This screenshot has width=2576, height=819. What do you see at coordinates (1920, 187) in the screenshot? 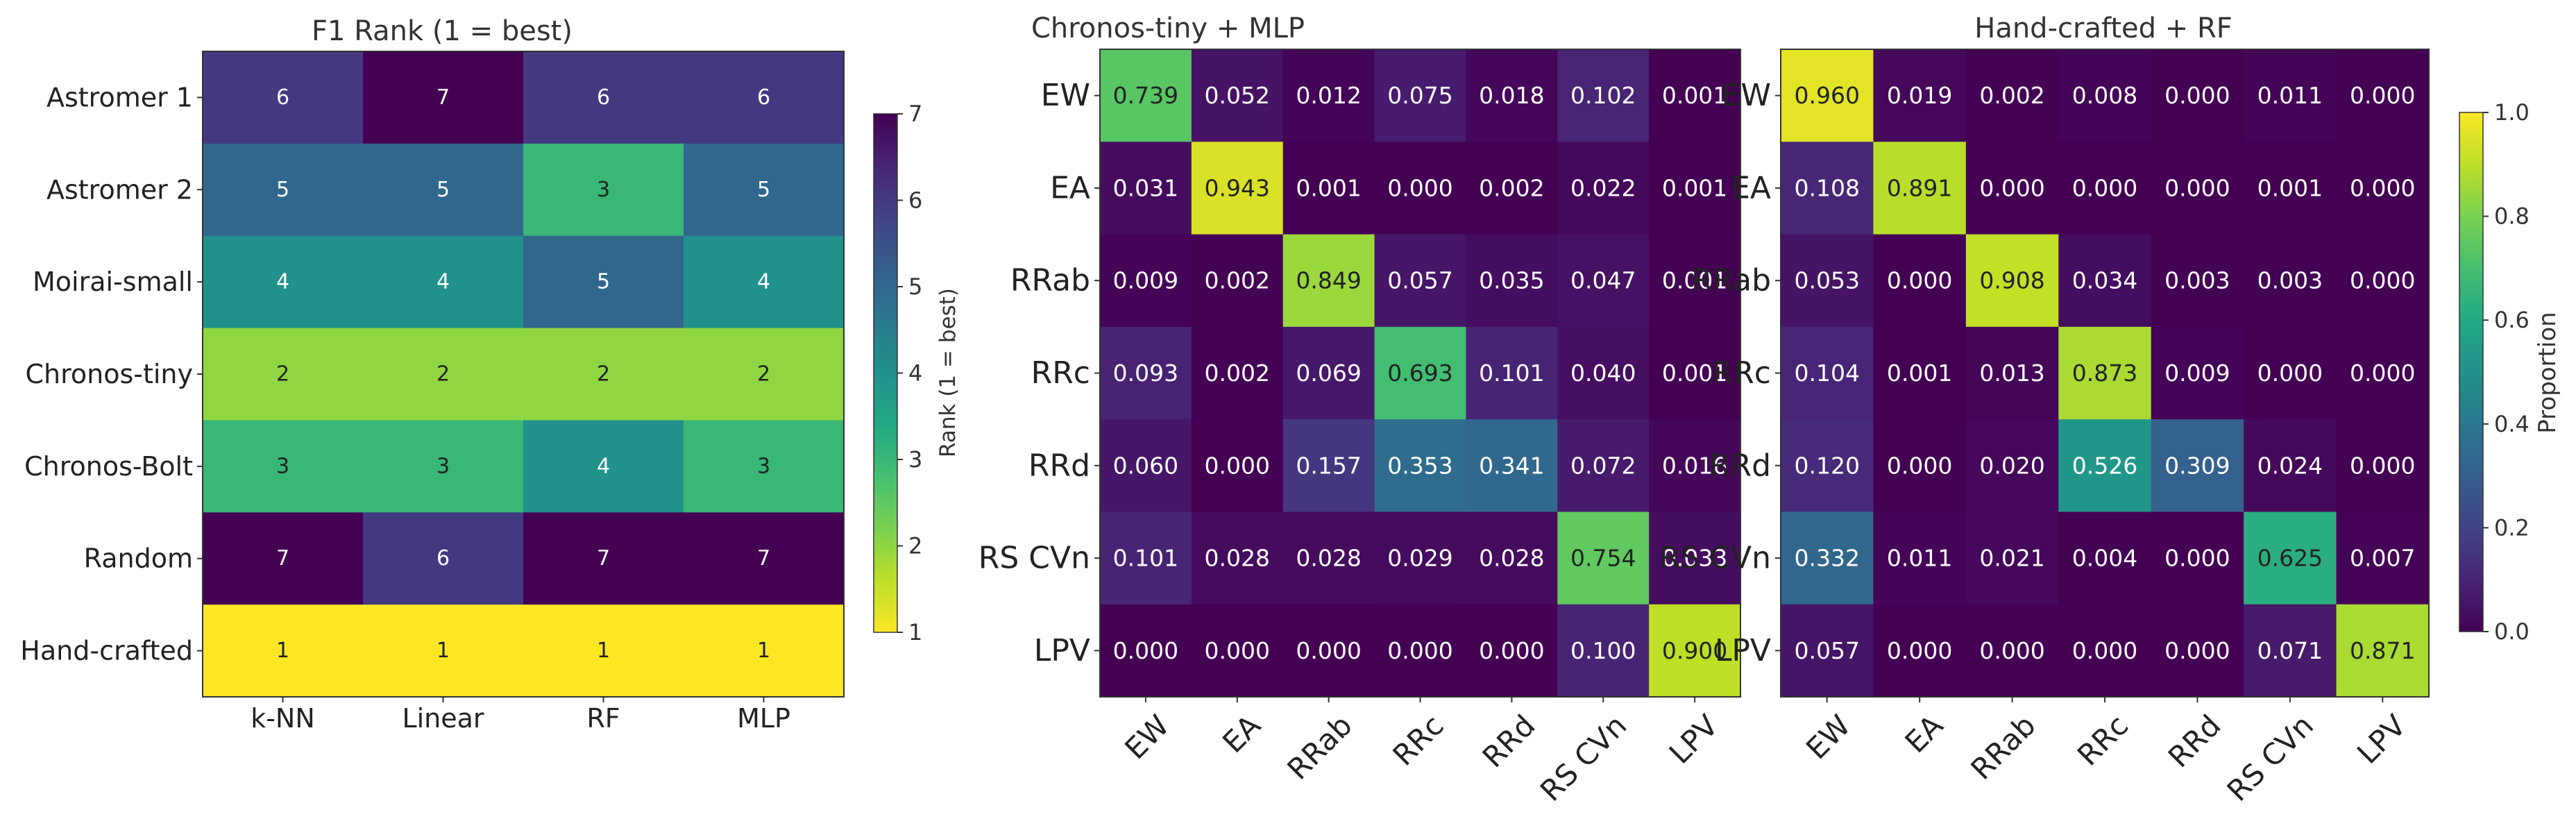
I see `cell-value-label: 0.891` at bounding box center [1920, 187].